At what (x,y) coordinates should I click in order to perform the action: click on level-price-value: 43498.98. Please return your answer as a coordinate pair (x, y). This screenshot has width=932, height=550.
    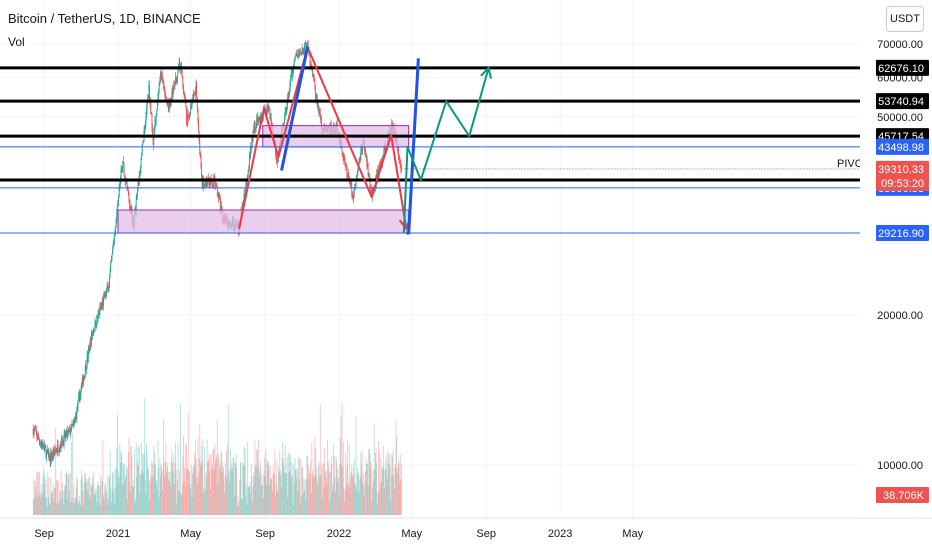
    Looking at the image, I should click on (901, 148).